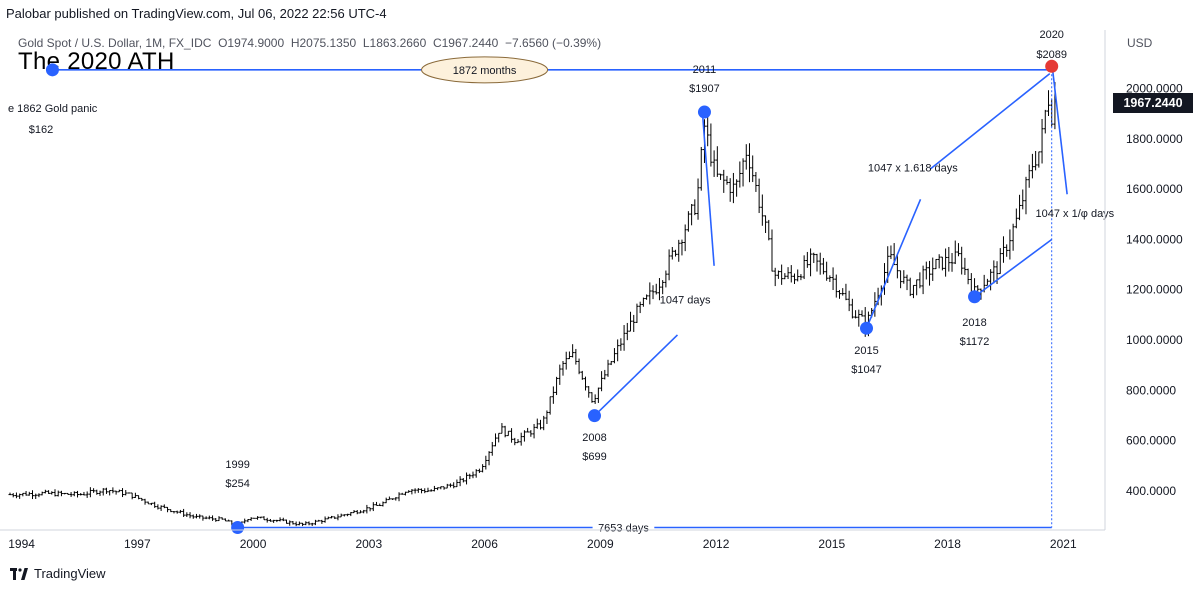 The width and height of the screenshot is (1200, 591). I want to click on ohlc-close: C1967.2440, so click(465, 43).